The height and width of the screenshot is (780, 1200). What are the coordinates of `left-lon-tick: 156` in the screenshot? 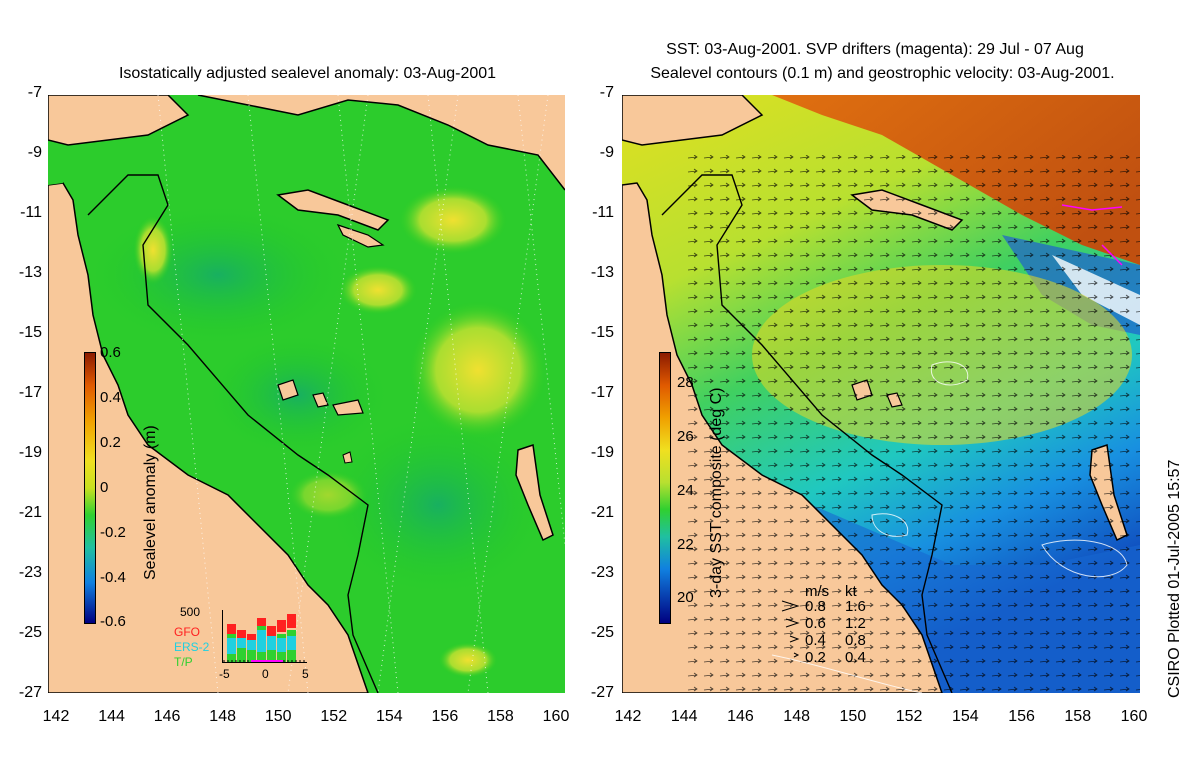 It's located at (445, 716).